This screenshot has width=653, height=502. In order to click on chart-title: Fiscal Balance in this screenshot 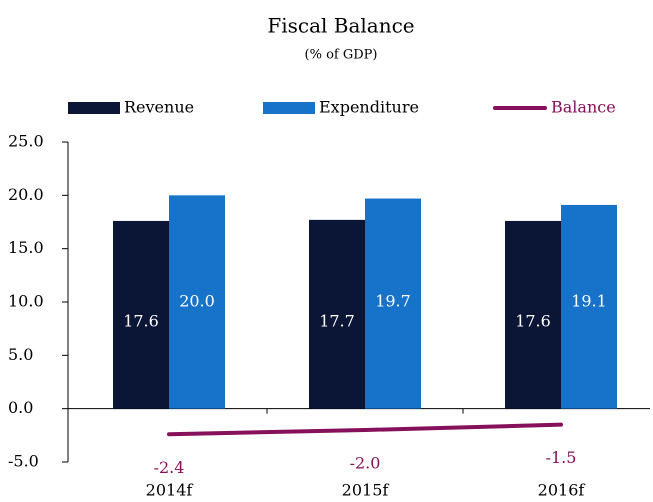, I will do `click(340, 26)`.